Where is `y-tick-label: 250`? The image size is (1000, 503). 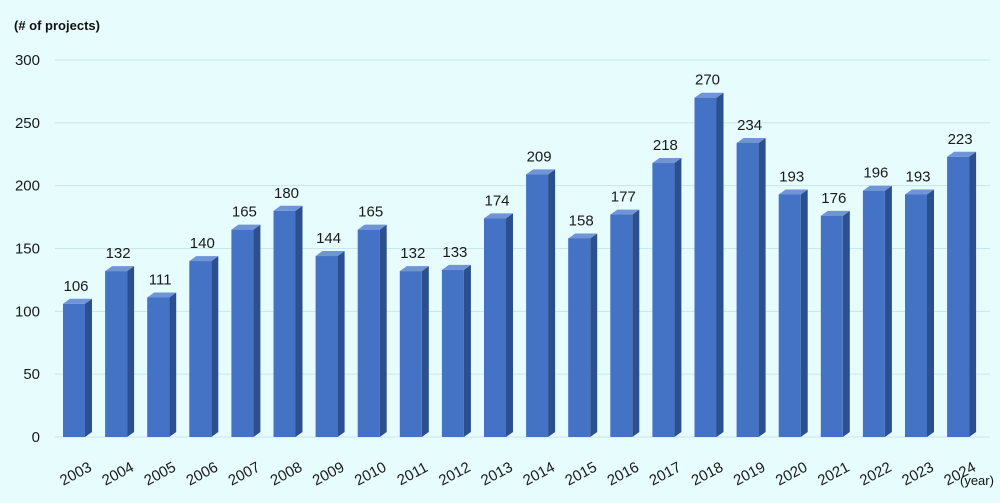
y-tick-label: 250 is located at coordinates (27, 123).